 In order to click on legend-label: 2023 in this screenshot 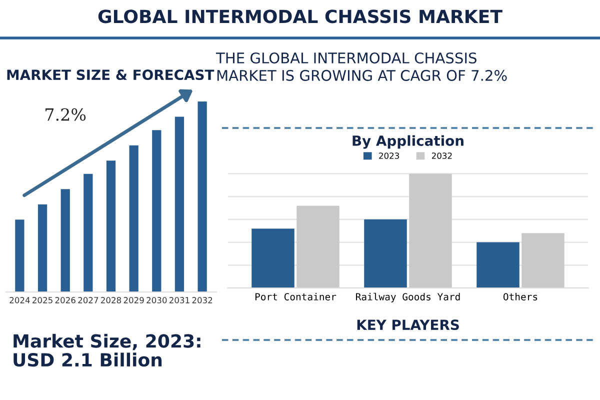, I will do `click(389, 155)`.